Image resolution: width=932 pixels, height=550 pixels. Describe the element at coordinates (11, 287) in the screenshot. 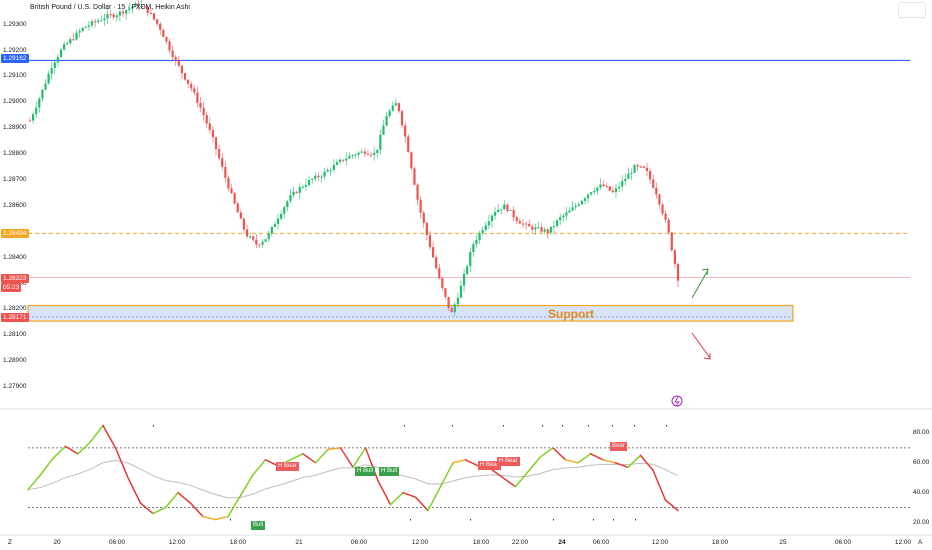

I see `price-countdown: 05:23` at that location.